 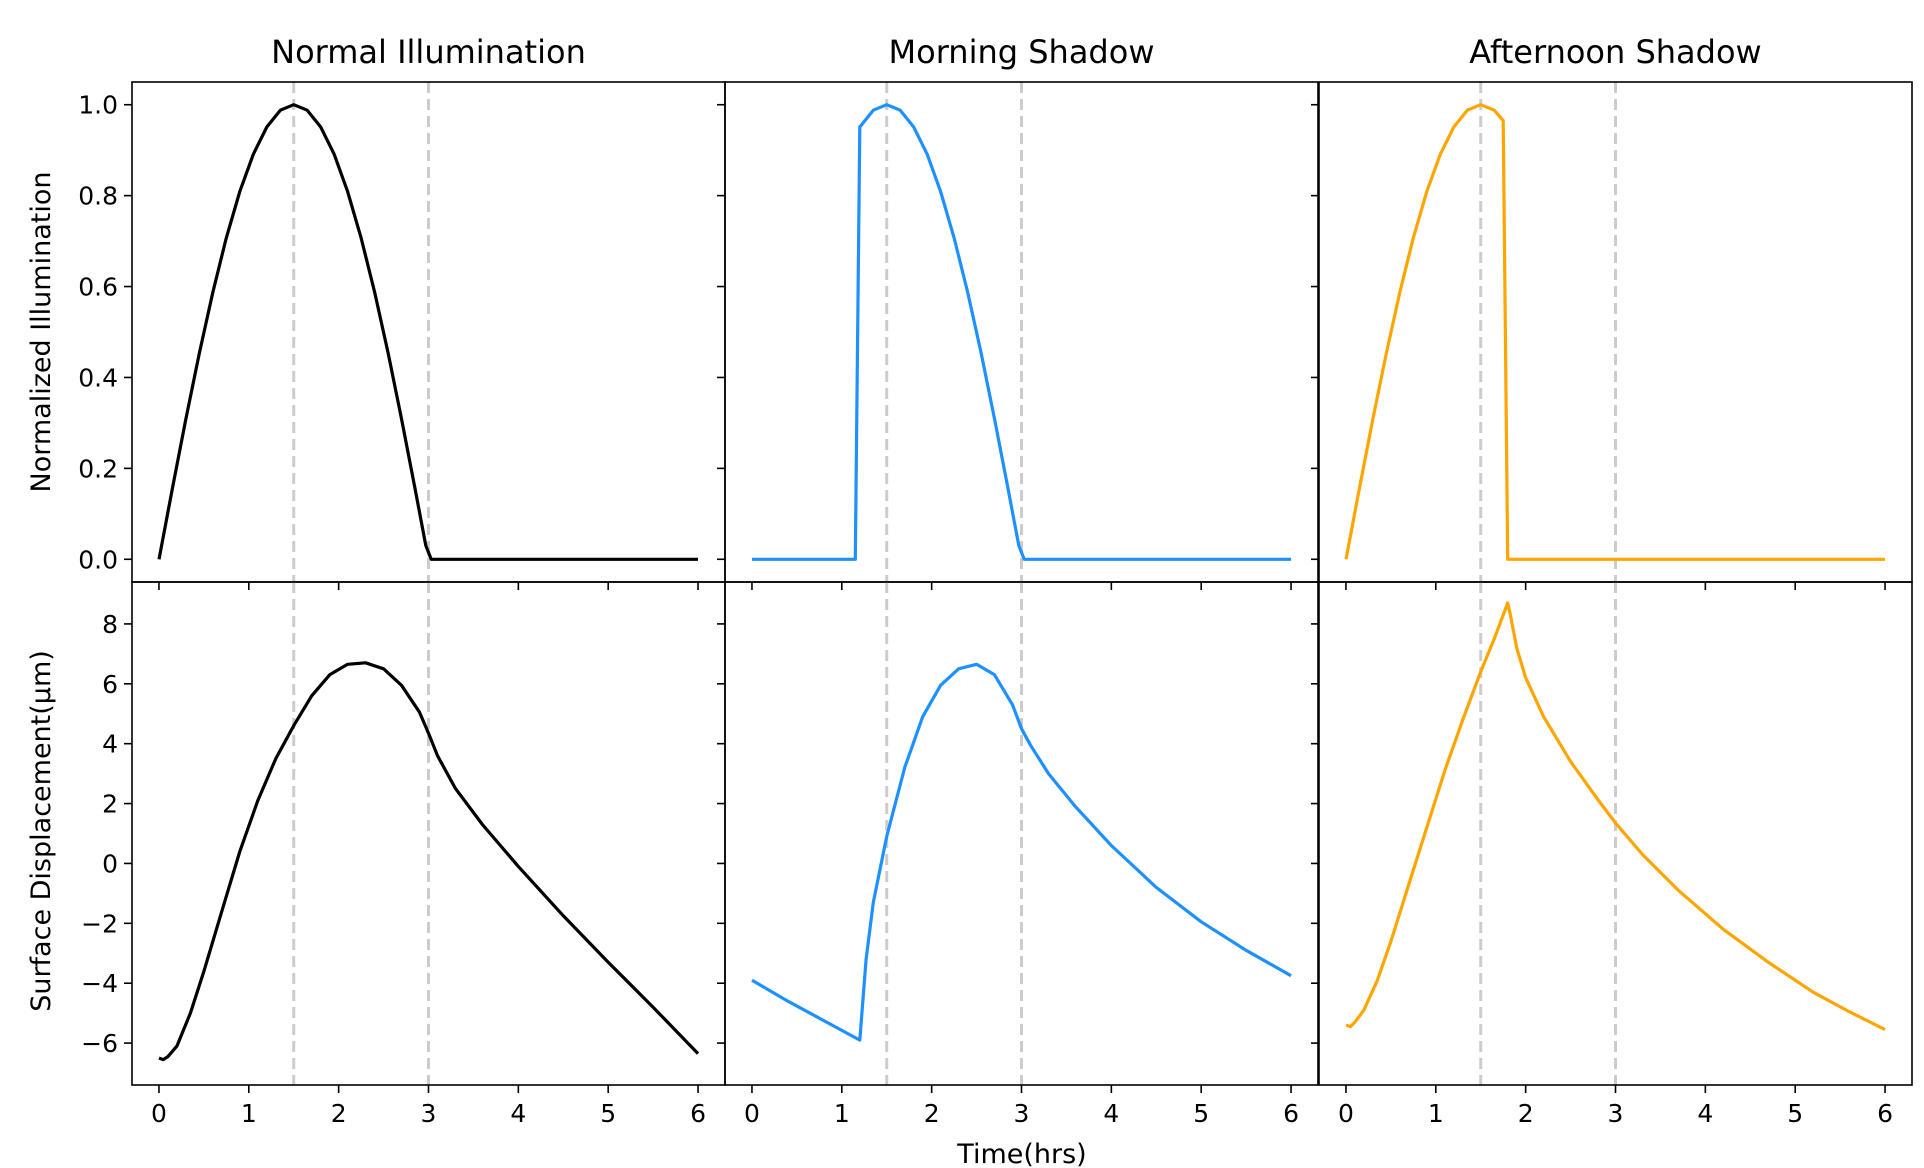 I want to click on y-tick-label: −2, so click(x=99, y=923).